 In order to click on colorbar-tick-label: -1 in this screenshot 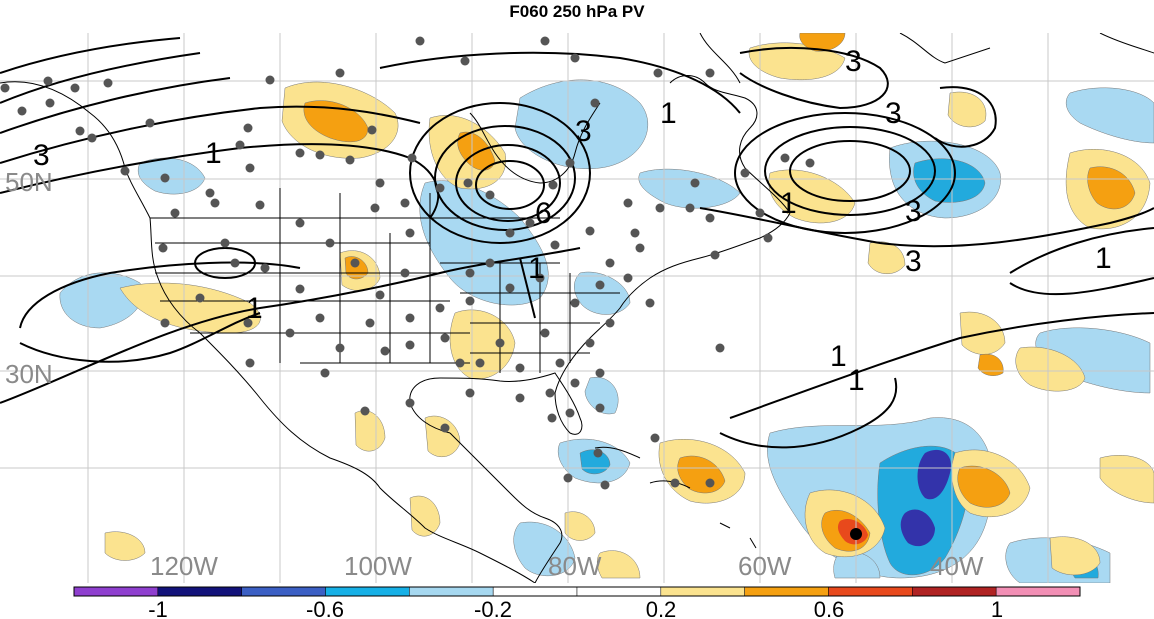, I will do `click(158, 608)`.